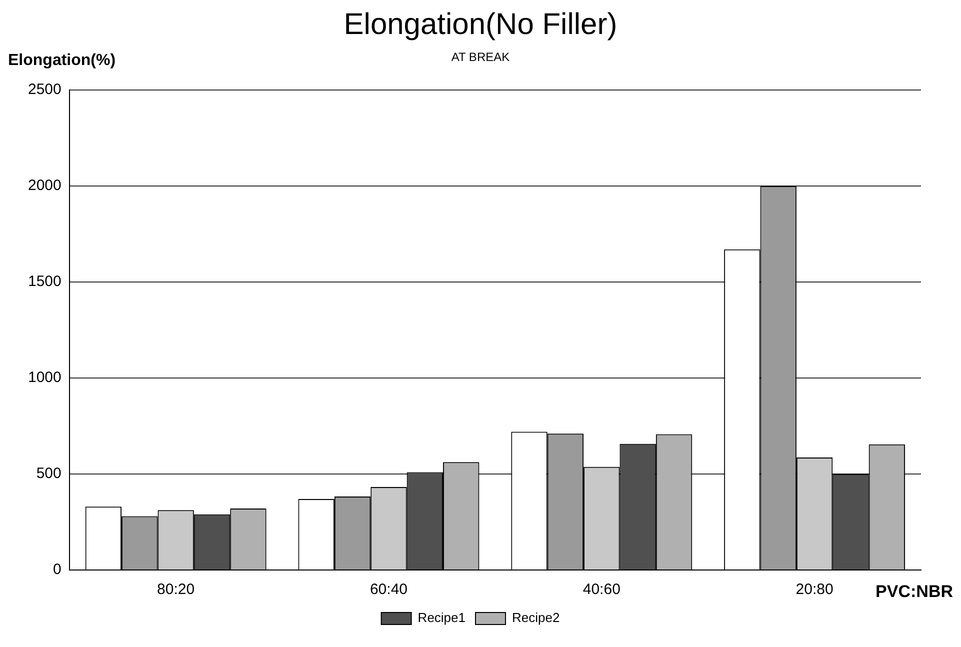 The height and width of the screenshot is (647, 961). Describe the element at coordinates (536, 618) in the screenshot. I see `legend-label: Recipe2` at that location.